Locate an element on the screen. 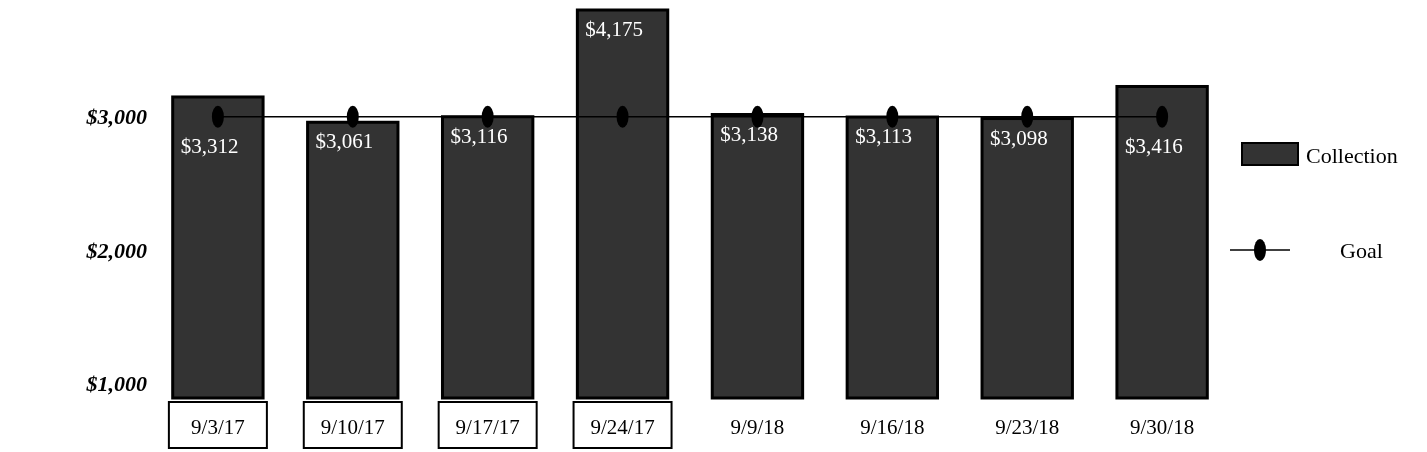 The image size is (1427, 452). y-tick-label: $2,000 is located at coordinates (116, 250).